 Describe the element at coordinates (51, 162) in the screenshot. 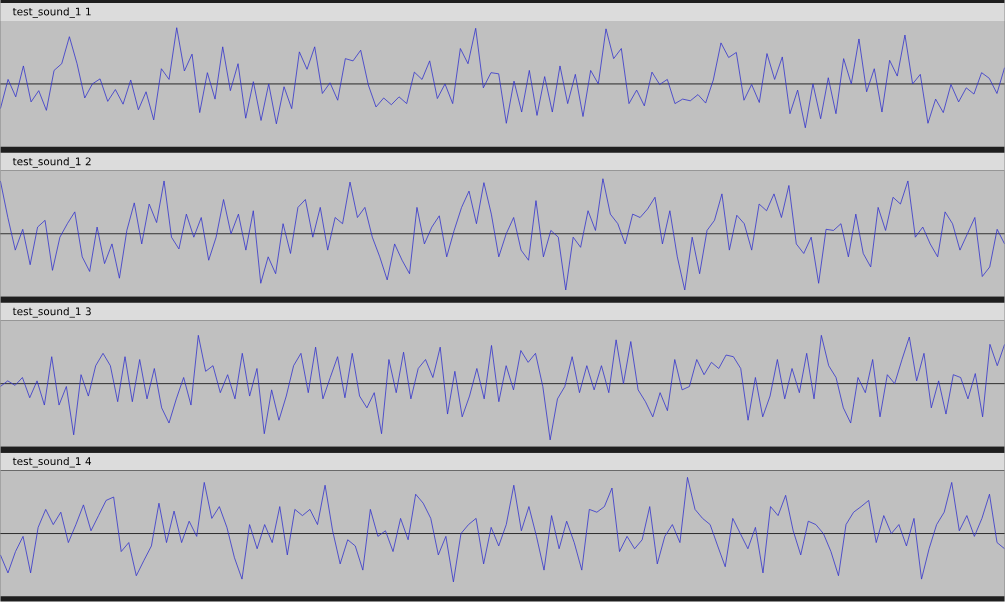

I see `chart-title: test_sound_1 2` at that location.